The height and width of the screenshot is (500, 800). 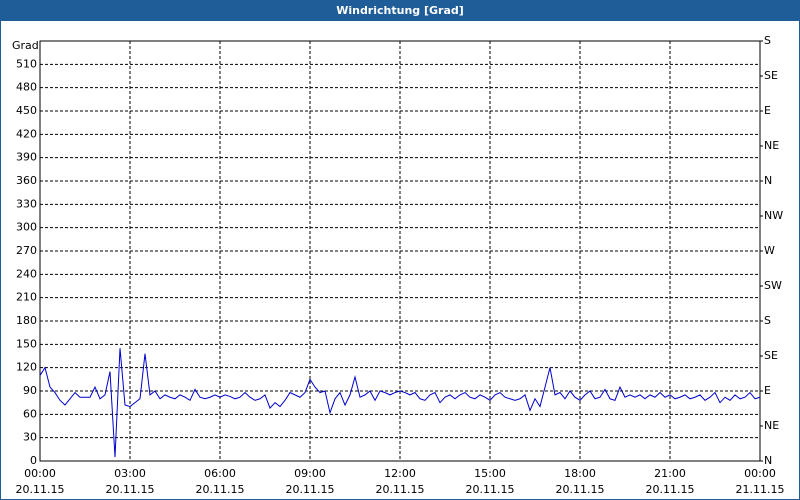 What do you see at coordinates (26, 273) in the screenshot?
I see `y-tick-label: 240` at bounding box center [26, 273].